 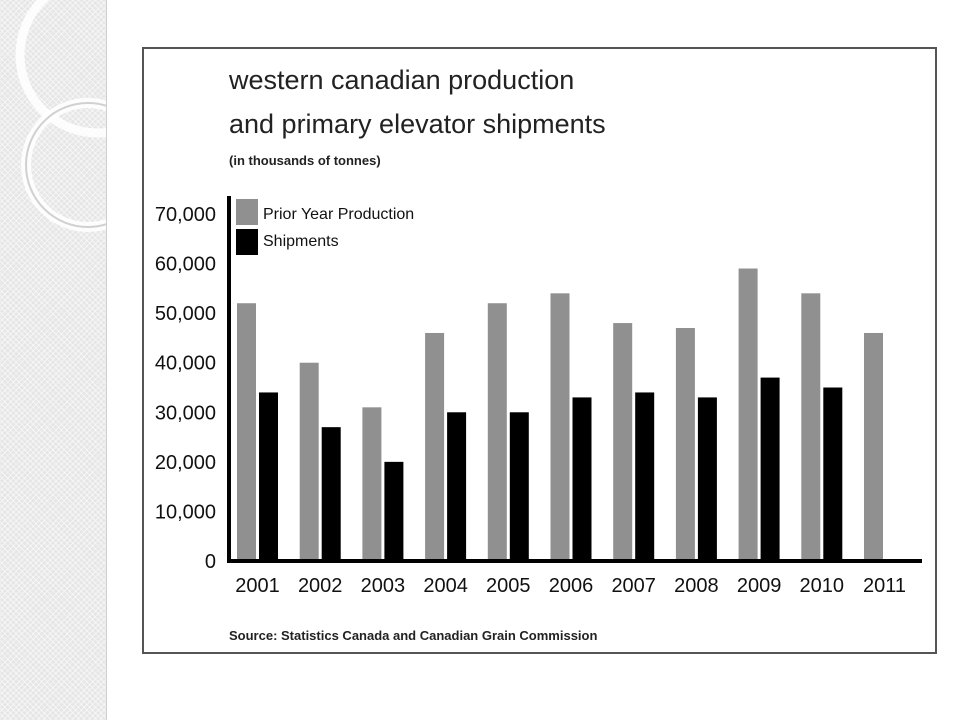 I want to click on x-tick-label: 2010, so click(x=822, y=586).